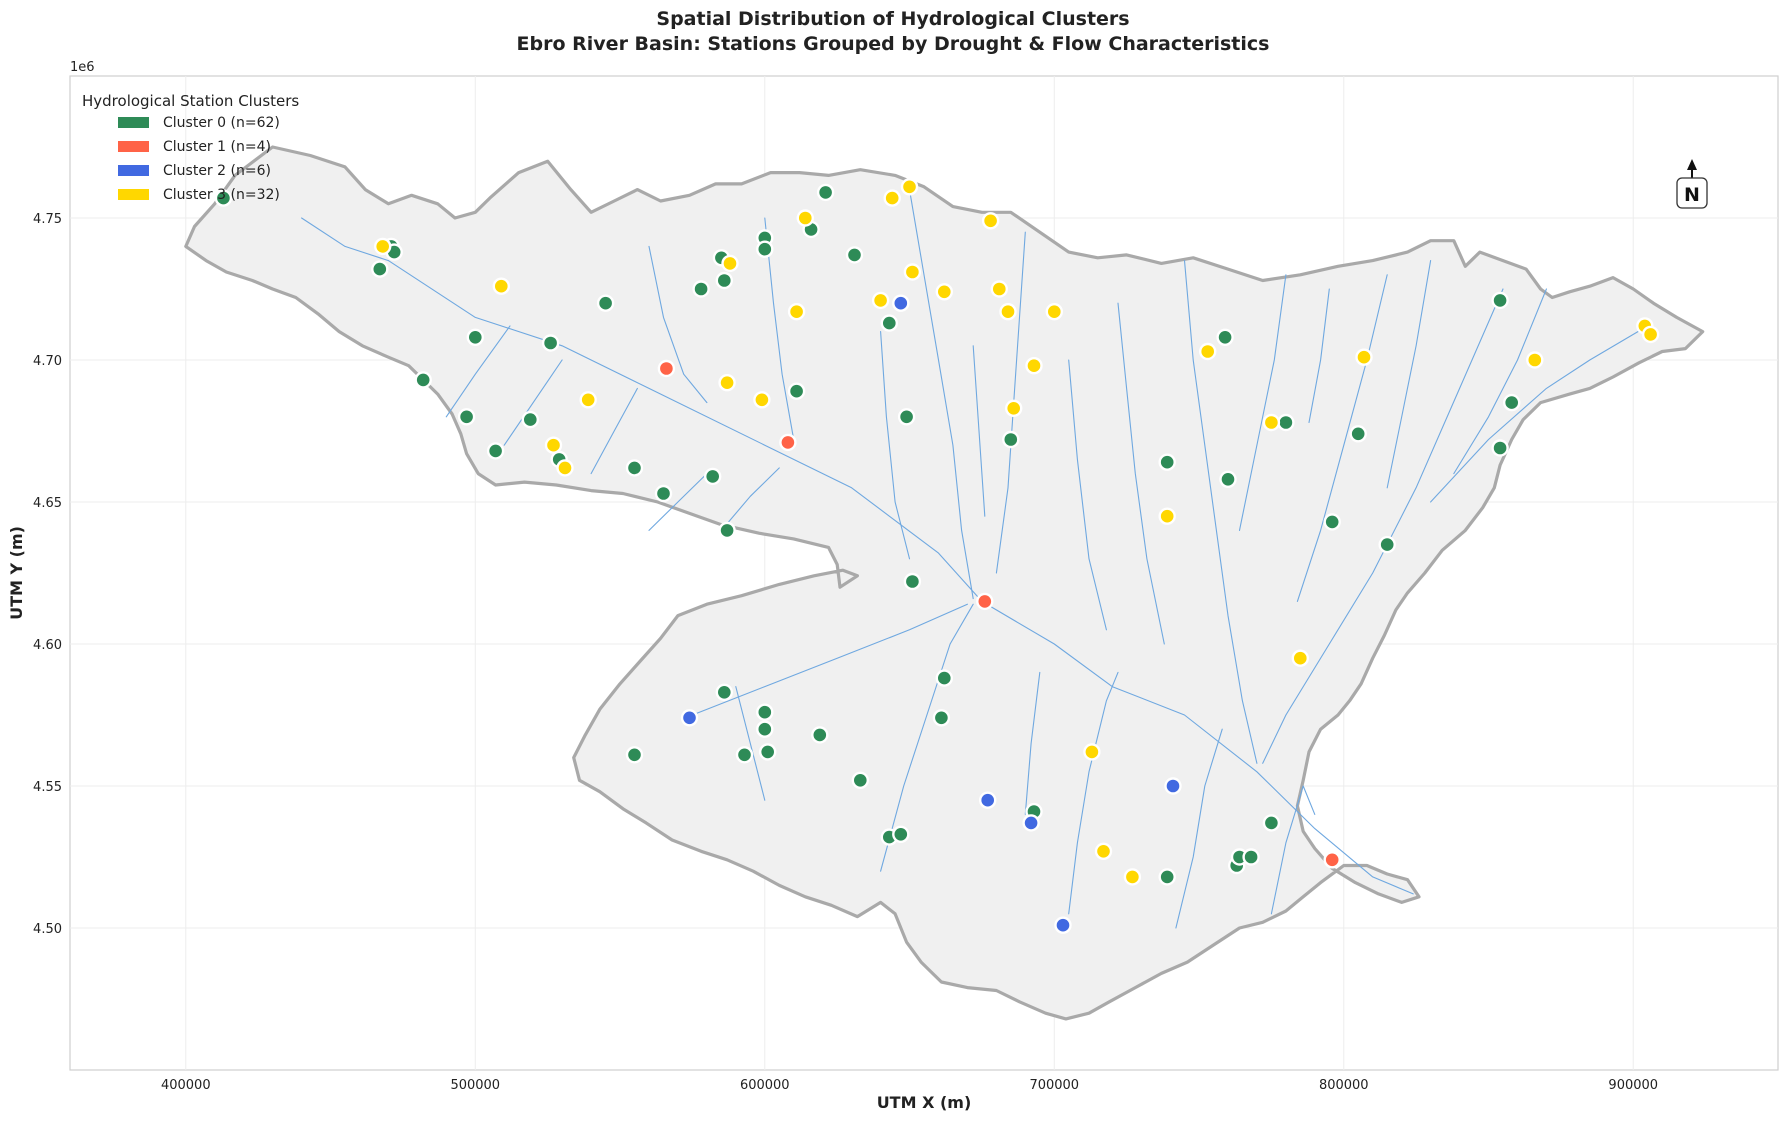 Image resolution: width=1787 pixels, height=1122 pixels. I want to click on legend-label: Cluster 0 (n=62), so click(221, 123).